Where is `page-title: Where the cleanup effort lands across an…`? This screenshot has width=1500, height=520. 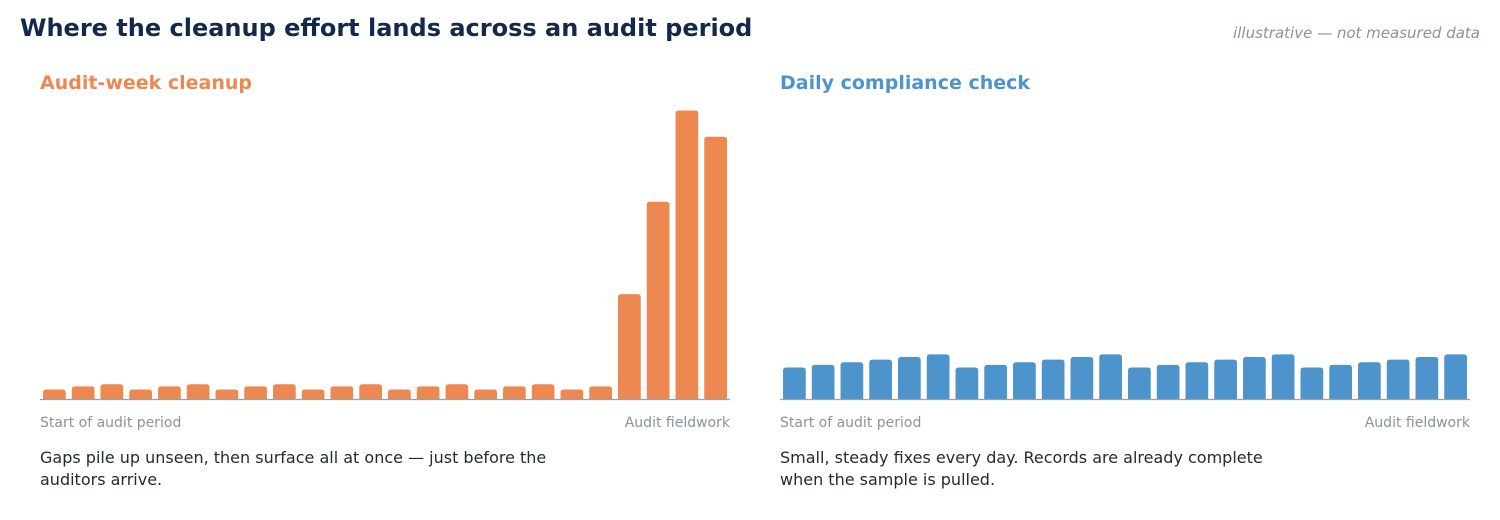
page-title: Where the cleanup effort lands across an… is located at coordinates (386, 28).